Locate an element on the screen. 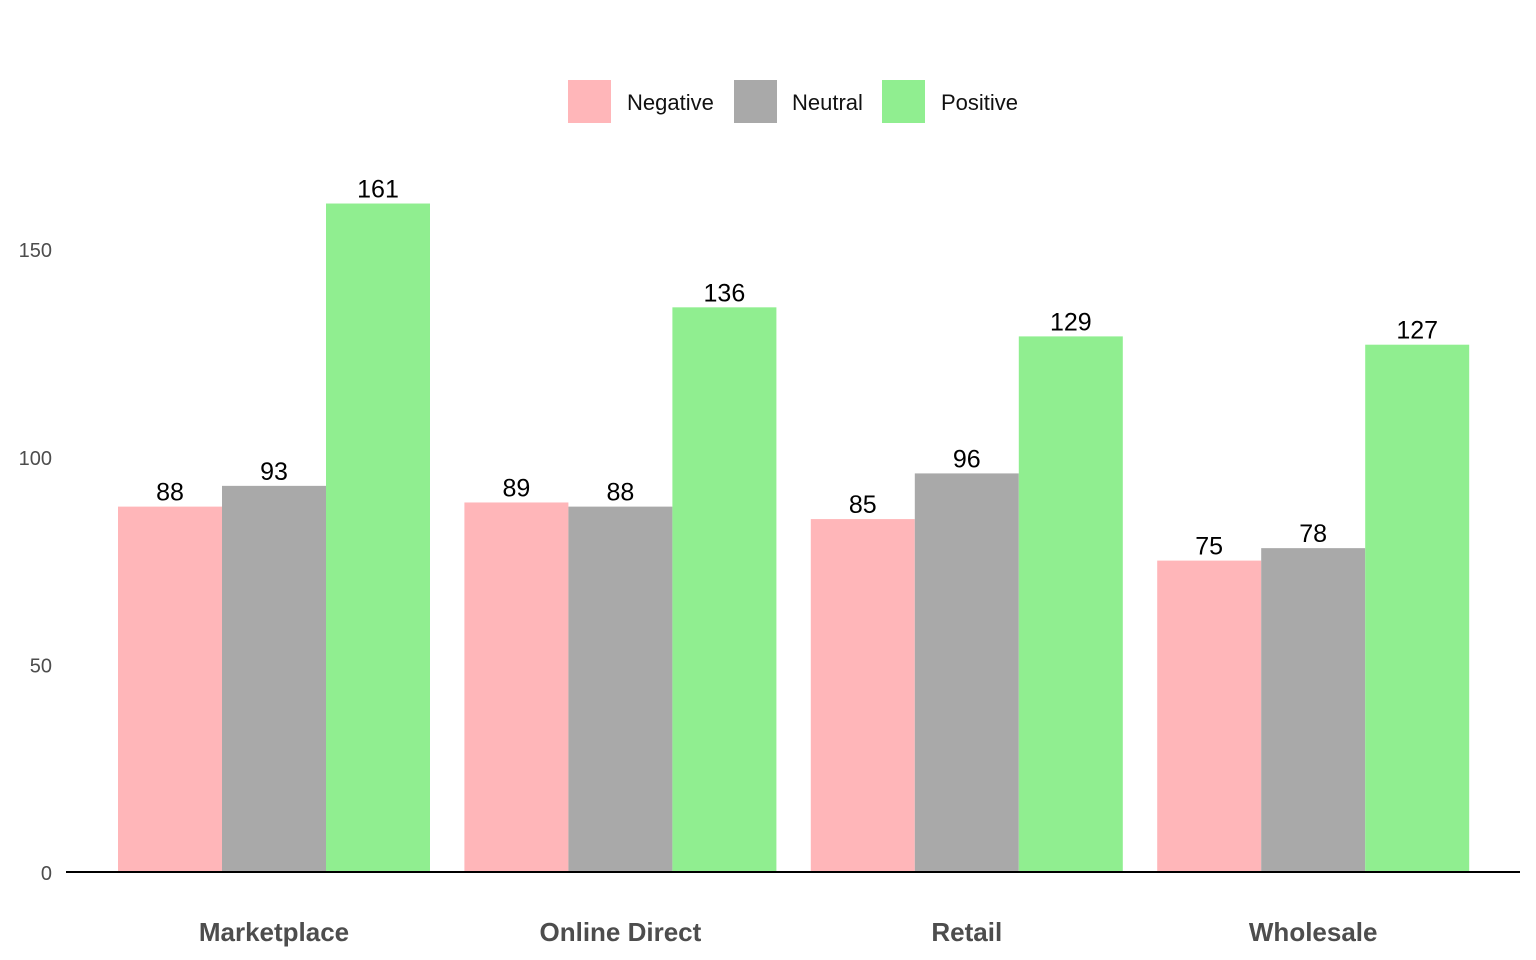 This screenshot has height=960, width=1536. x-tick-label-online-direct: Online Direct is located at coordinates (620, 932).